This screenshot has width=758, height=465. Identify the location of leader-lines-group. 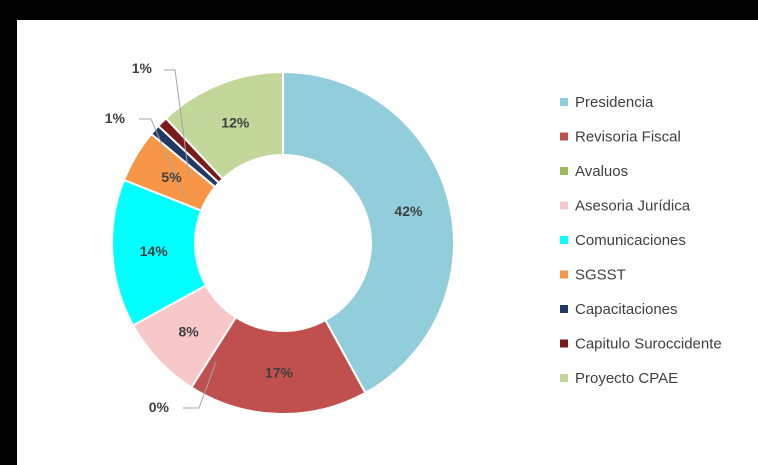
(178, 239).